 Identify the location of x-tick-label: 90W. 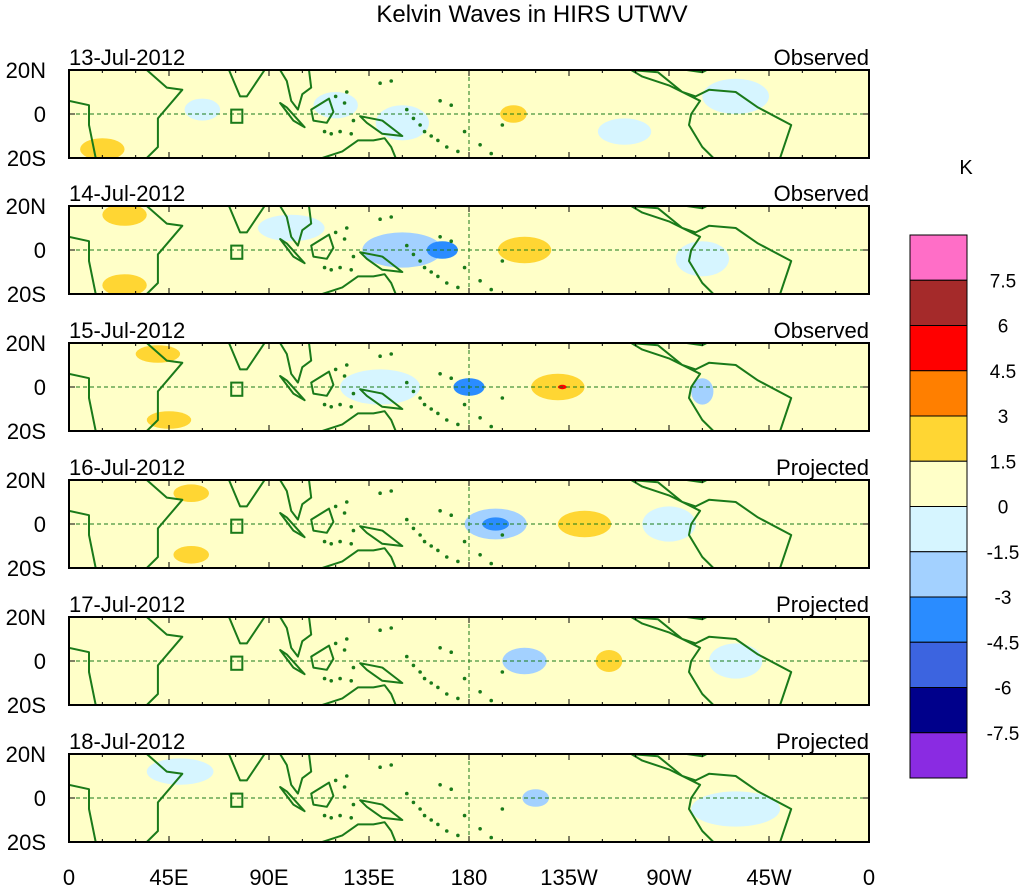
(668, 876).